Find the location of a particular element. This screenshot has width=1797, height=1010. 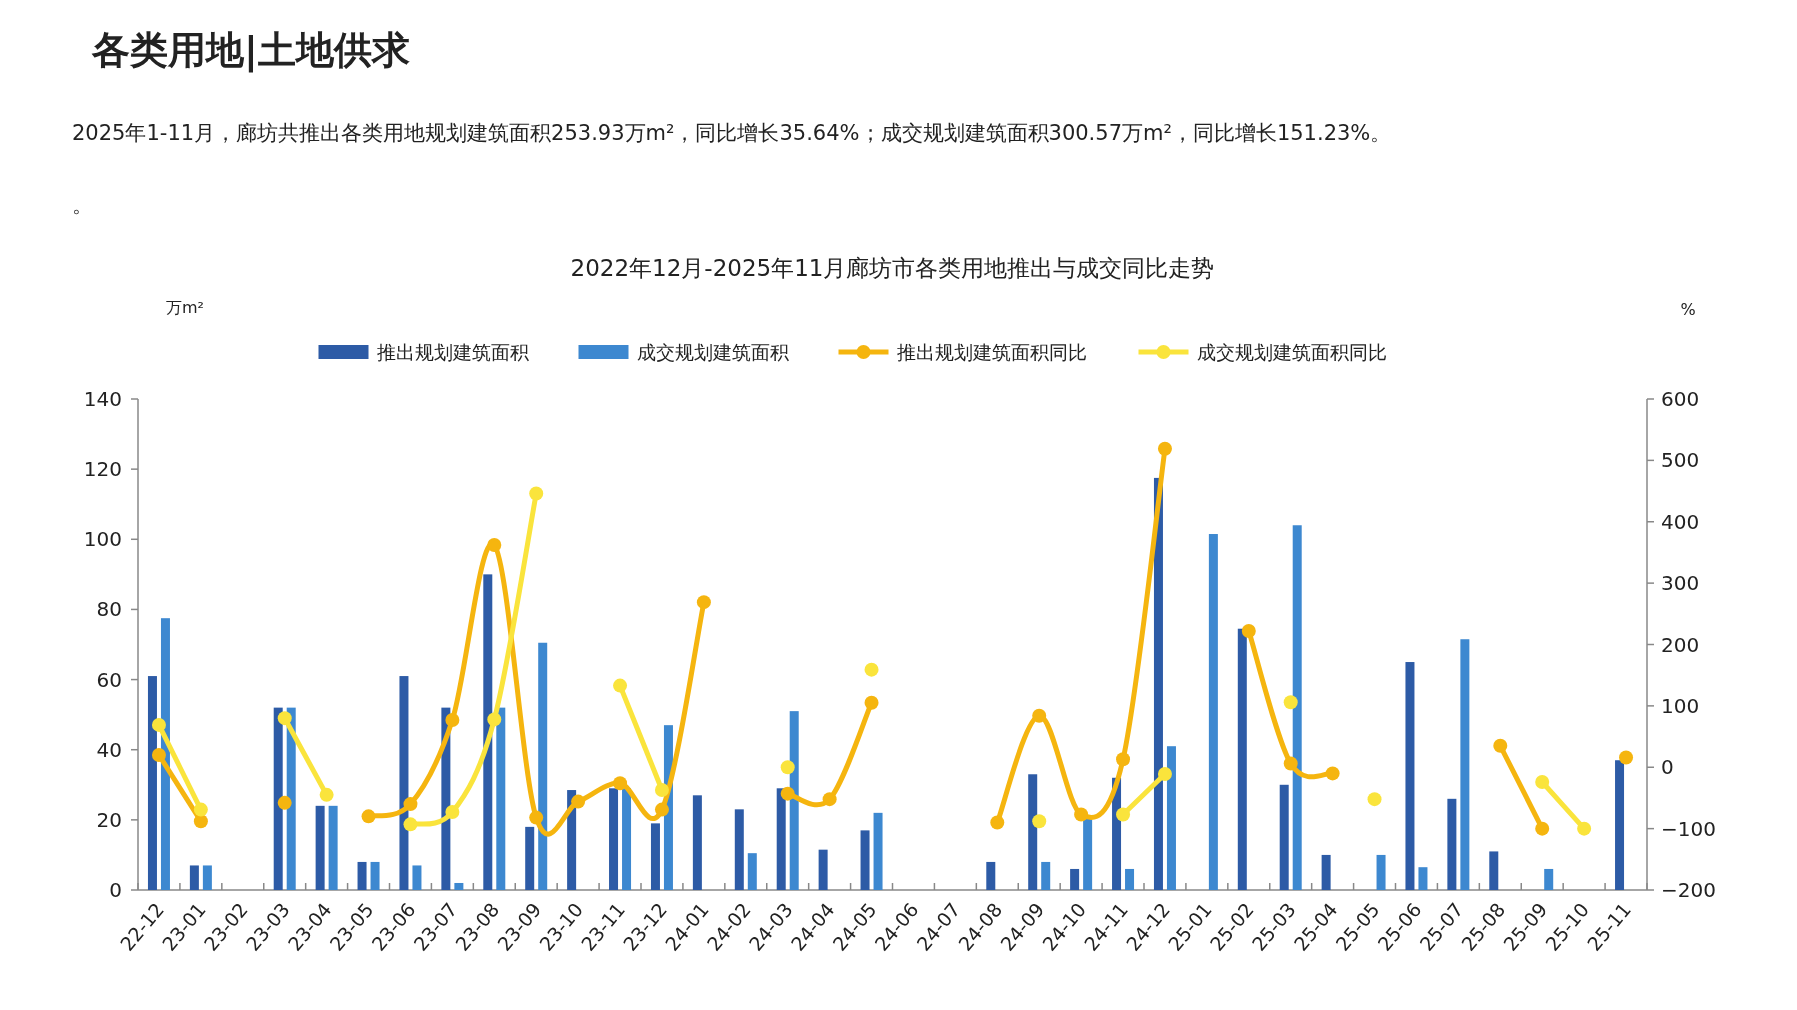

y-tick-label: 60 is located at coordinates (109, 679).